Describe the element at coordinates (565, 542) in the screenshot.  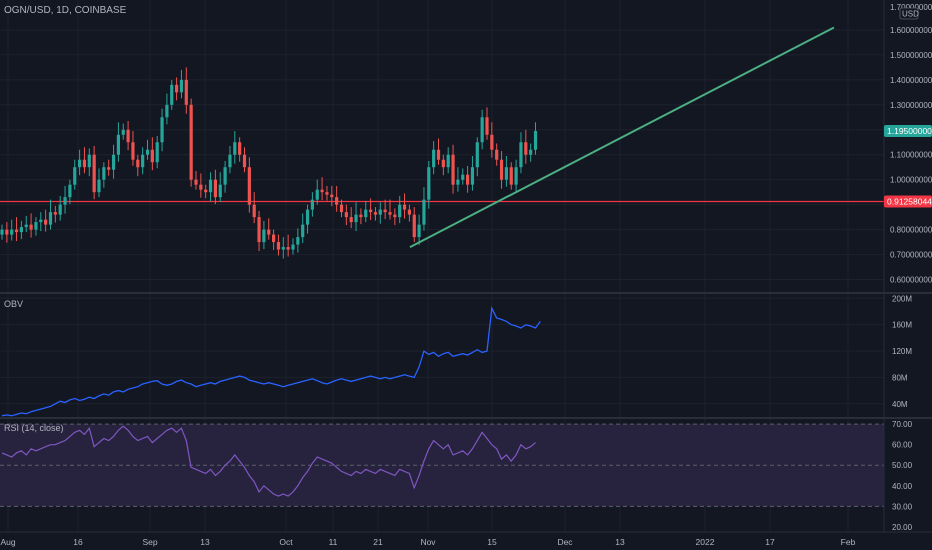
I see `time-axis-label: Dec` at that location.